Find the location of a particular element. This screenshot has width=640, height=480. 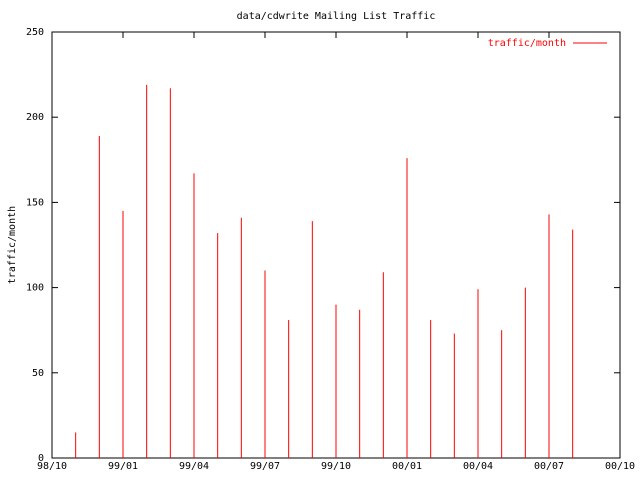

x-tick-label: 98/10 is located at coordinates (52, 466).